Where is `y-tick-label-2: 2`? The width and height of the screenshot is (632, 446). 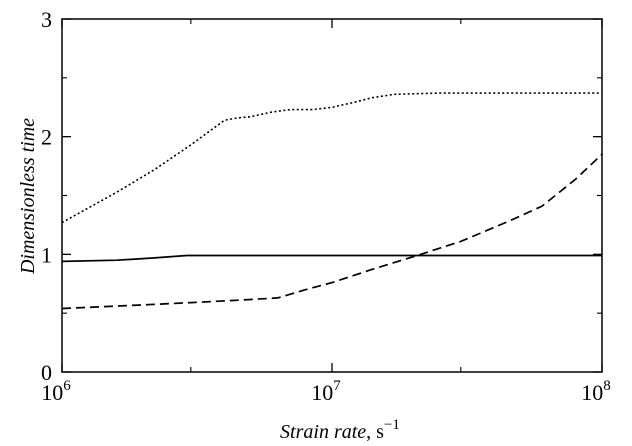 y-tick-label-2: 2 is located at coordinates (46, 137).